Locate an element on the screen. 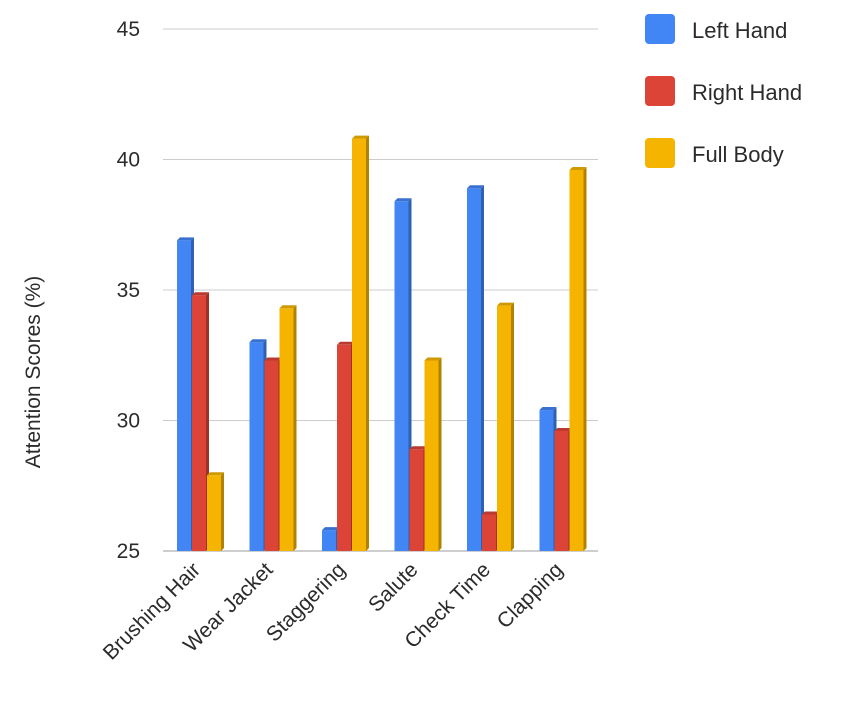  legend-item: Left Hand is located at coordinates (716, 29).